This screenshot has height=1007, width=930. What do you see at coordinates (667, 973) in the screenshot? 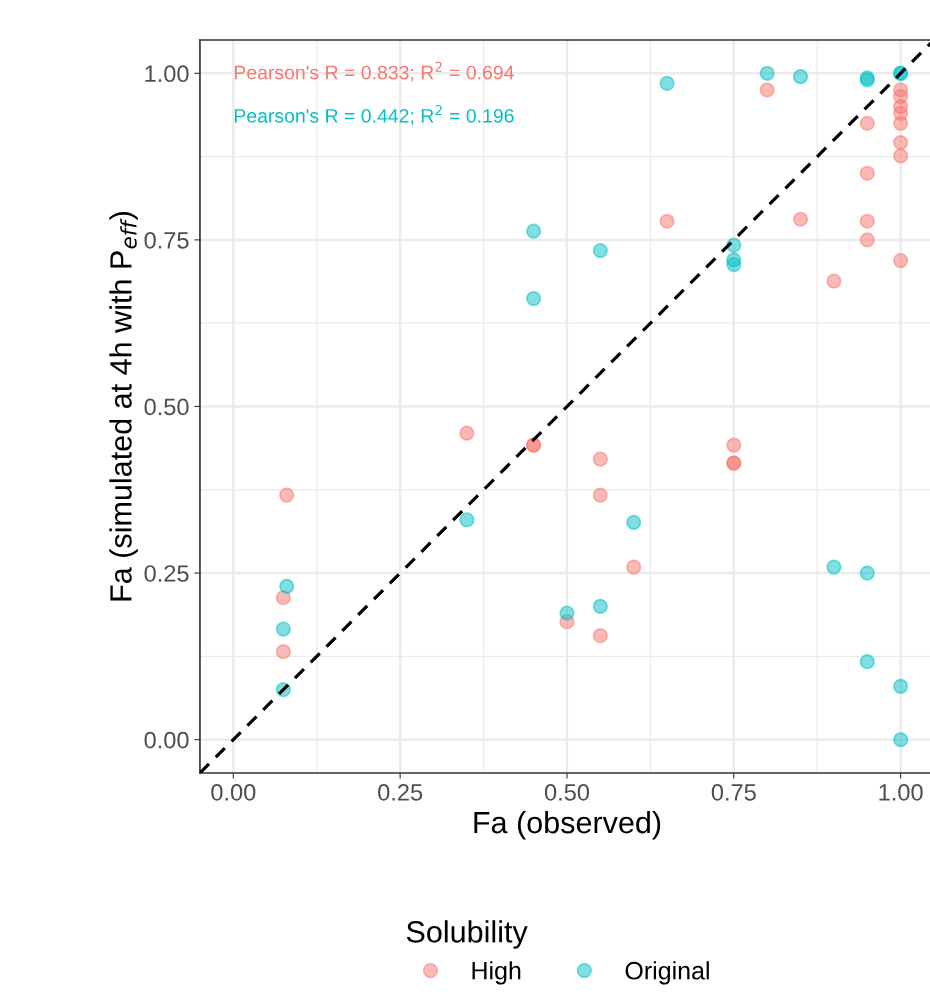
I see `legend-label: Original` at bounding box center [667, 973].